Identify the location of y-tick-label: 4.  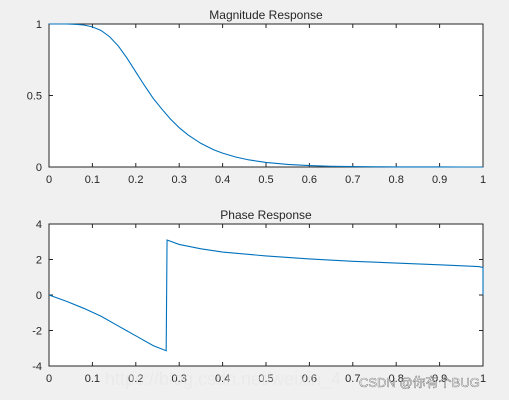
(39, 225).